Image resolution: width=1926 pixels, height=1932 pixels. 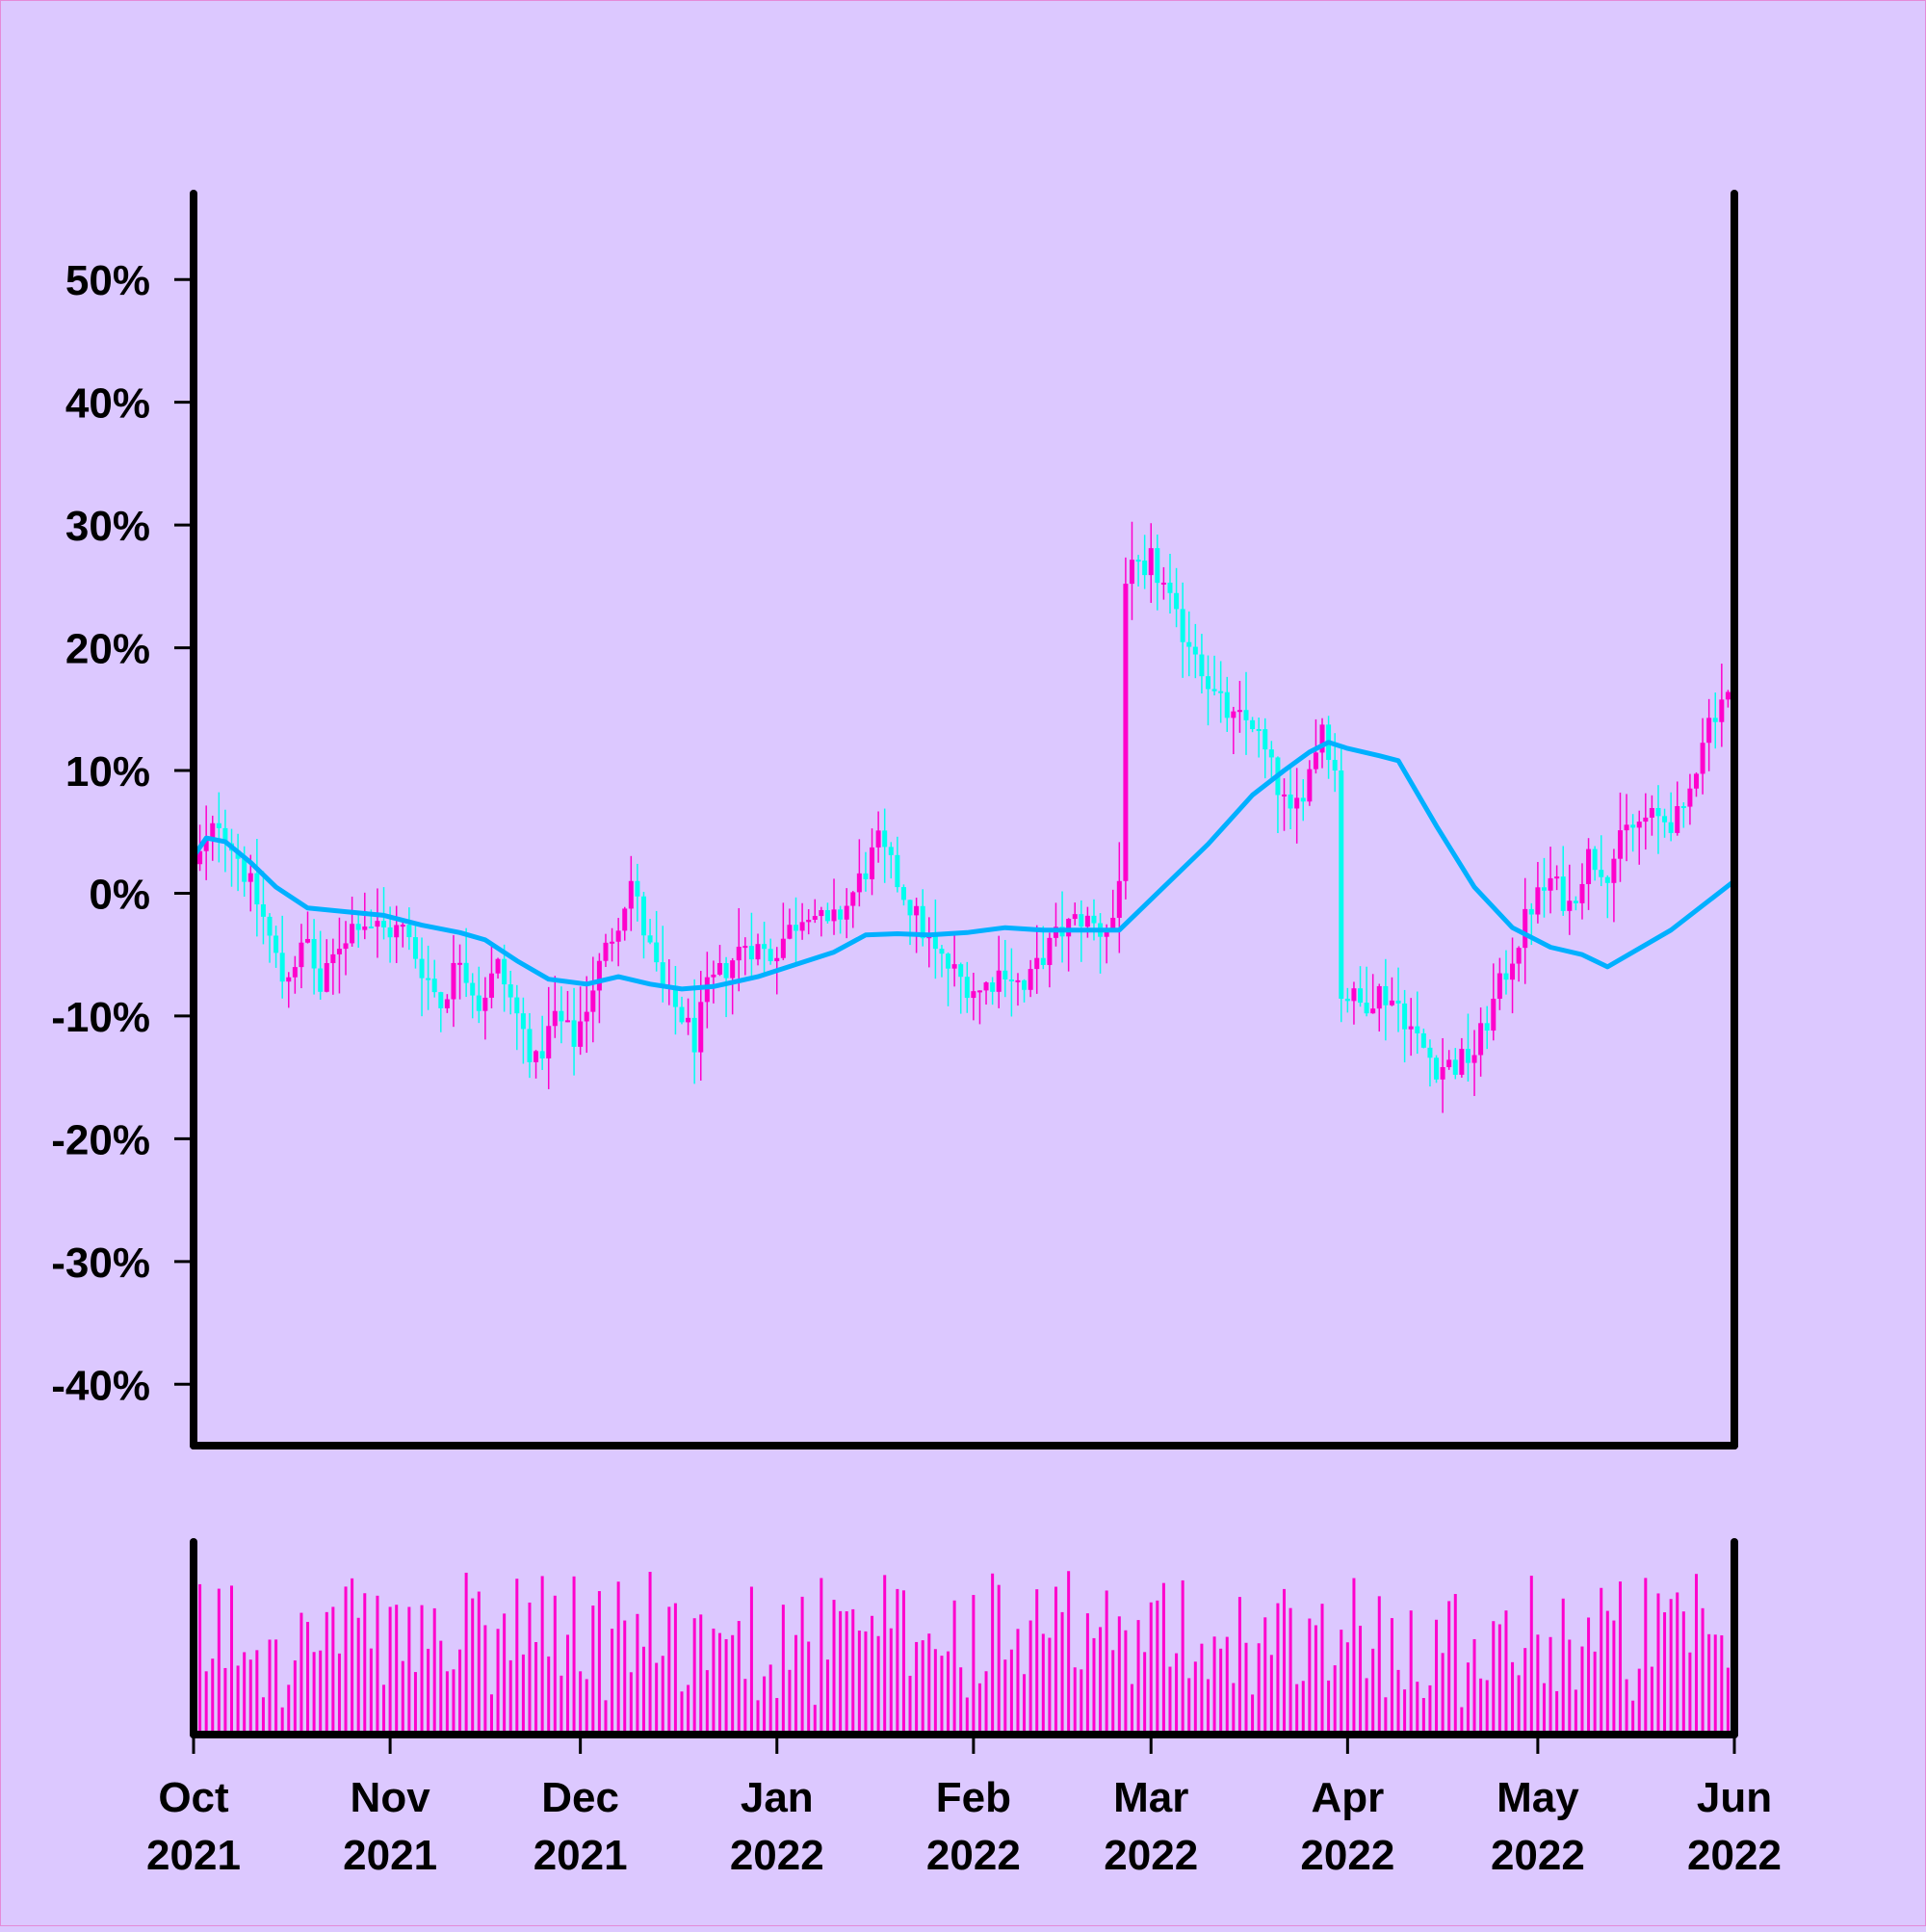 What do you see at coordinates (193, 1855) in the screenshot?
I see `x-tick-year-label: 2021` at bounding box center [193, 1855].